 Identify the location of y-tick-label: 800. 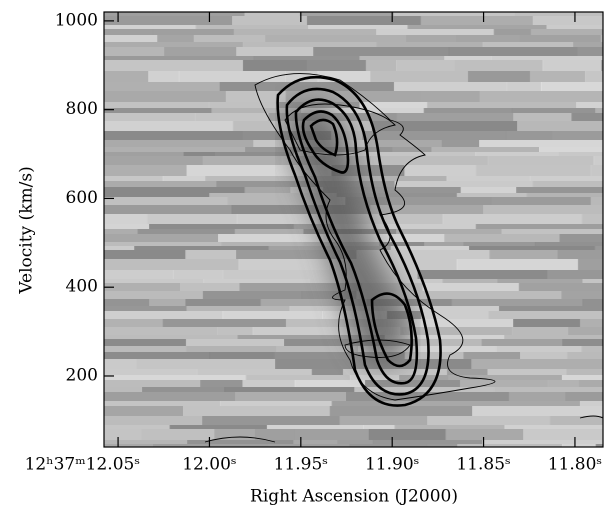
(82, 109).